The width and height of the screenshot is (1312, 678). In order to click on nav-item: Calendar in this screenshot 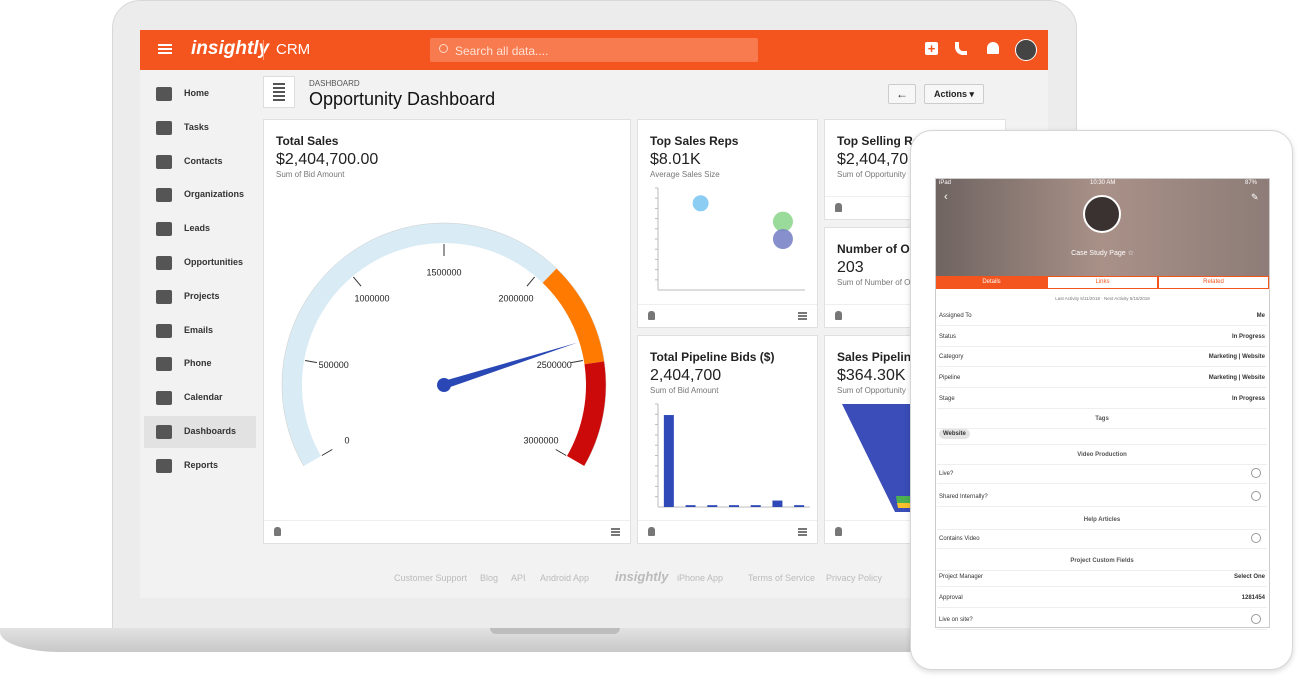, I will do `click(200, 398)`.